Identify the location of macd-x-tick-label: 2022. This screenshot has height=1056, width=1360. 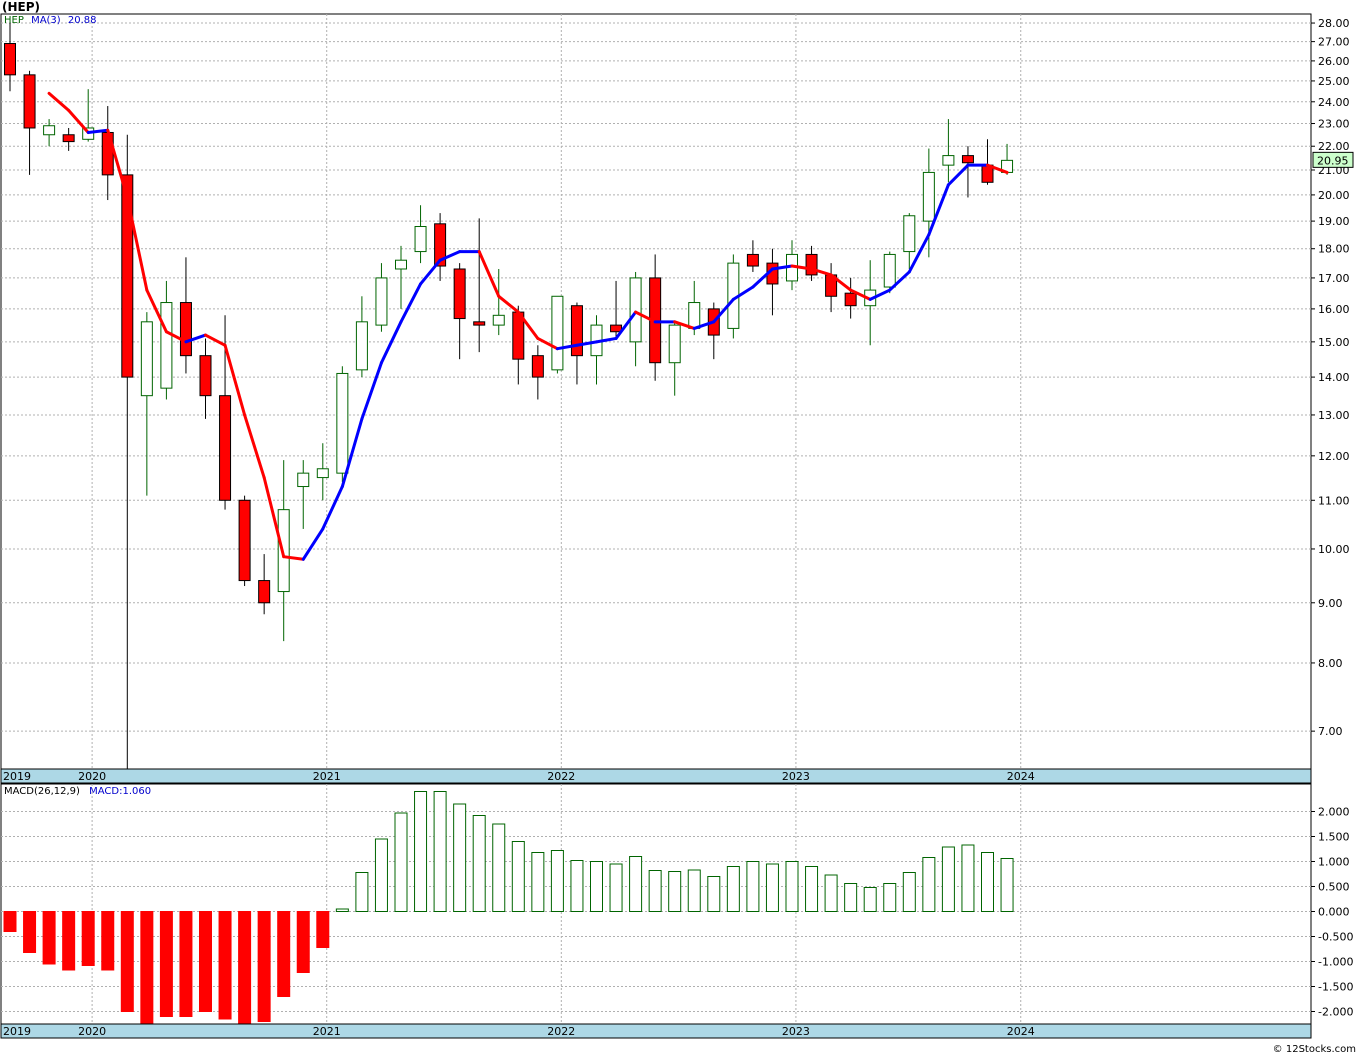
(561, 1031).